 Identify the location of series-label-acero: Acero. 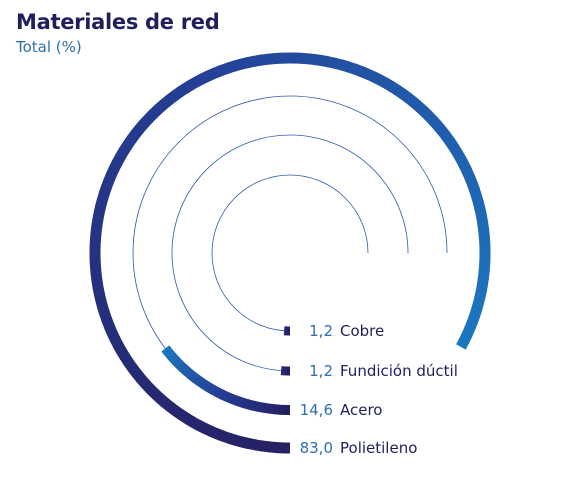
(361, 410).